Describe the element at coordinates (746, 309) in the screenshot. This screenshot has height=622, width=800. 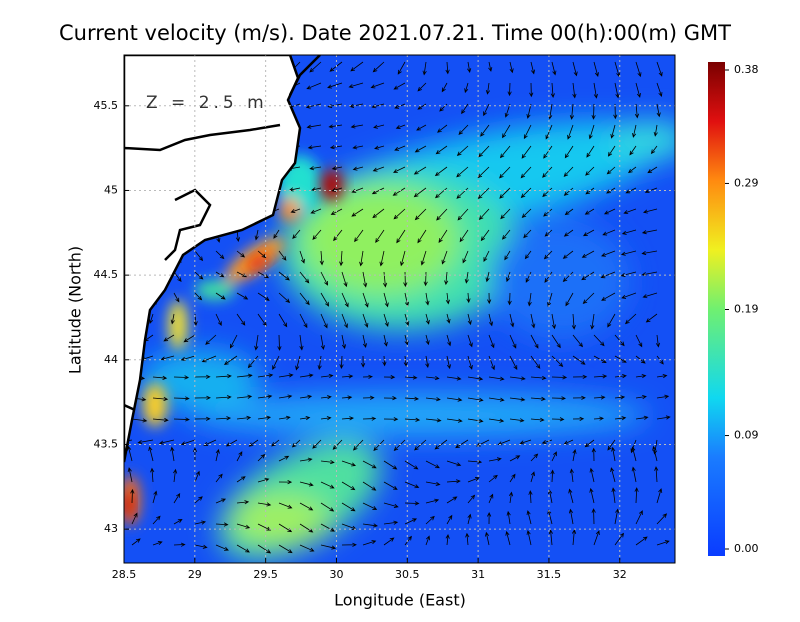
I see `colorbar-tick-label: 0.19` at that location.